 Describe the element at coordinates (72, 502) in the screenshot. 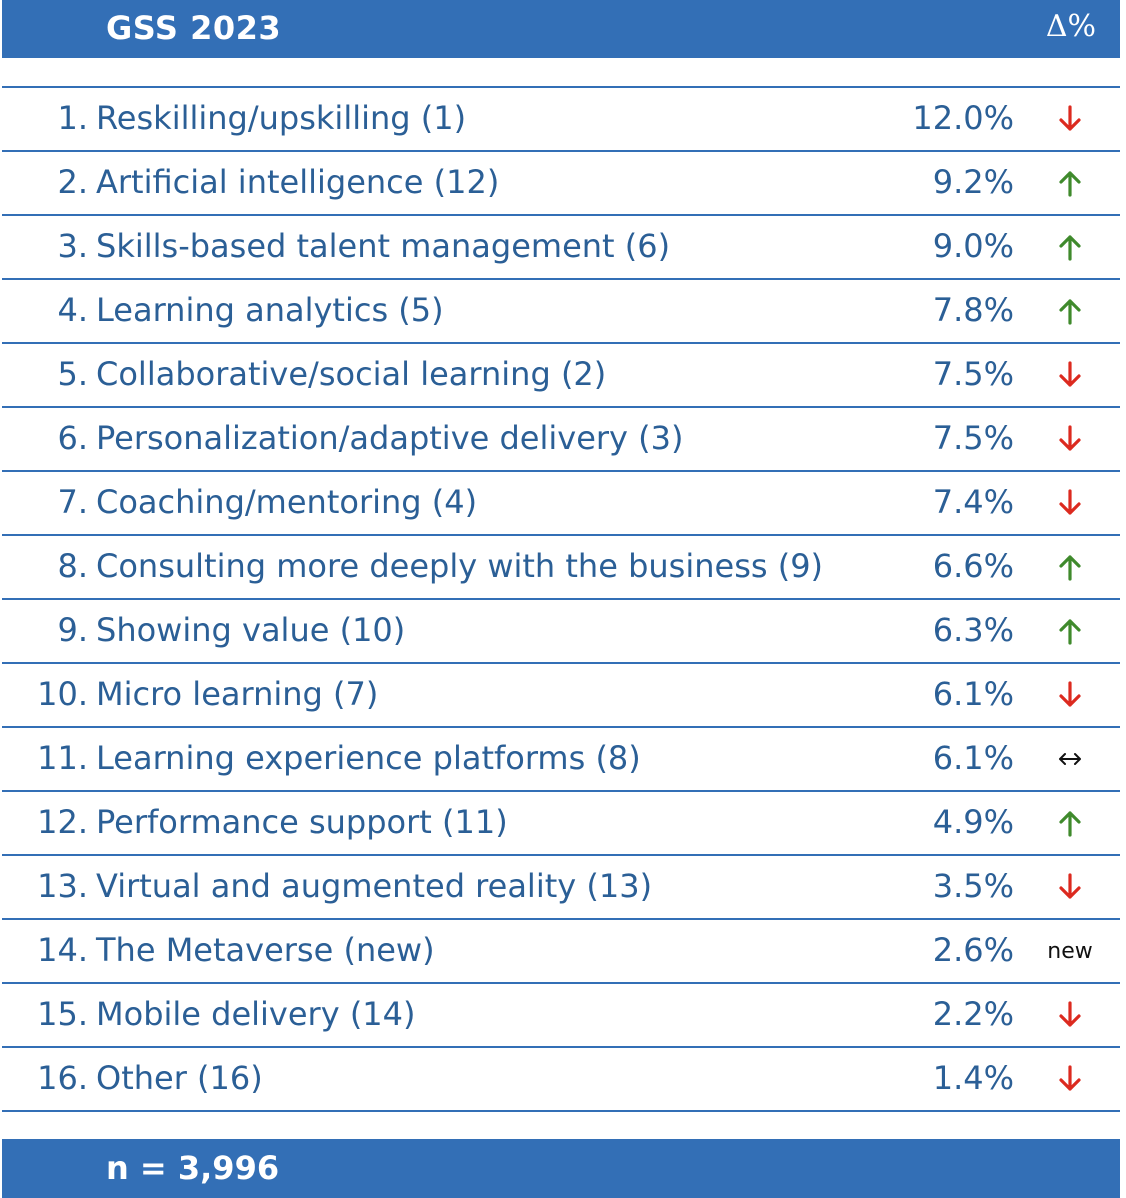

I see `row-rank: 7.` at that location.